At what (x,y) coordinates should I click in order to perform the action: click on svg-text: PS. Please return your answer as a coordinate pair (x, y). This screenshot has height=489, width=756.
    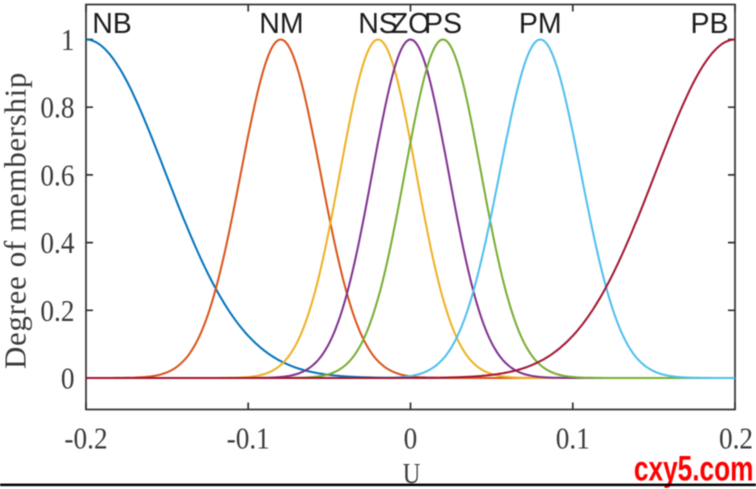
    Looking at the image, I should click on (443, 24).